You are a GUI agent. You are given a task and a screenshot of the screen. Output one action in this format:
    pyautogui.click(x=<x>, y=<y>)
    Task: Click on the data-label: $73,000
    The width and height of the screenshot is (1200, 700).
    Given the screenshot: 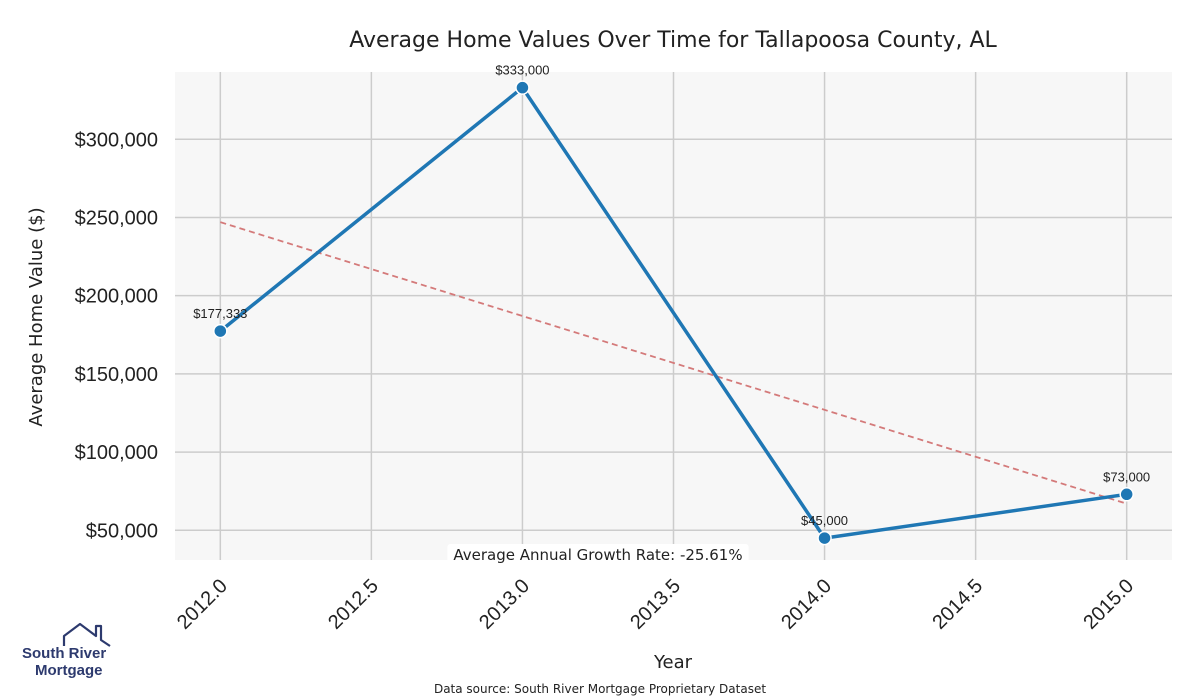 What is the action you would take?
    pyautogui.click(x=1126, y=476)
    